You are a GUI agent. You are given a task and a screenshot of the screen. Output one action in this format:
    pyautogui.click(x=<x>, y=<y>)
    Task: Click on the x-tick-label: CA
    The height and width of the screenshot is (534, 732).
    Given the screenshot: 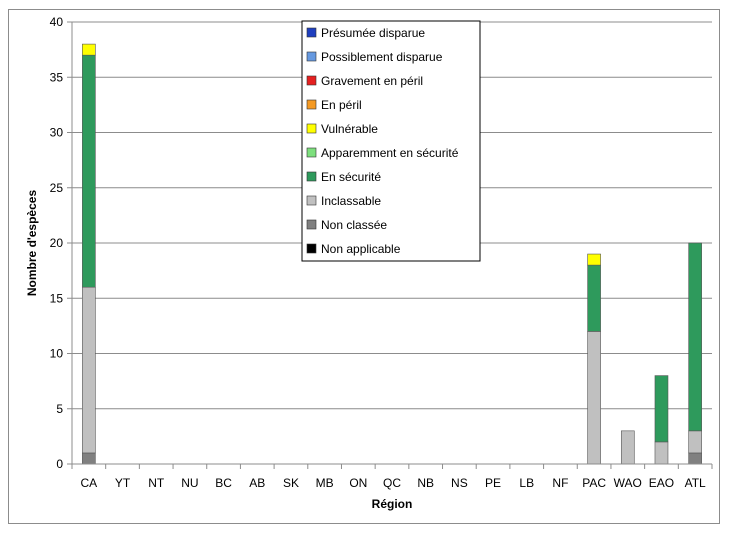 What is the action you would take?
    pyautogui.click(x=89, y=483)
    